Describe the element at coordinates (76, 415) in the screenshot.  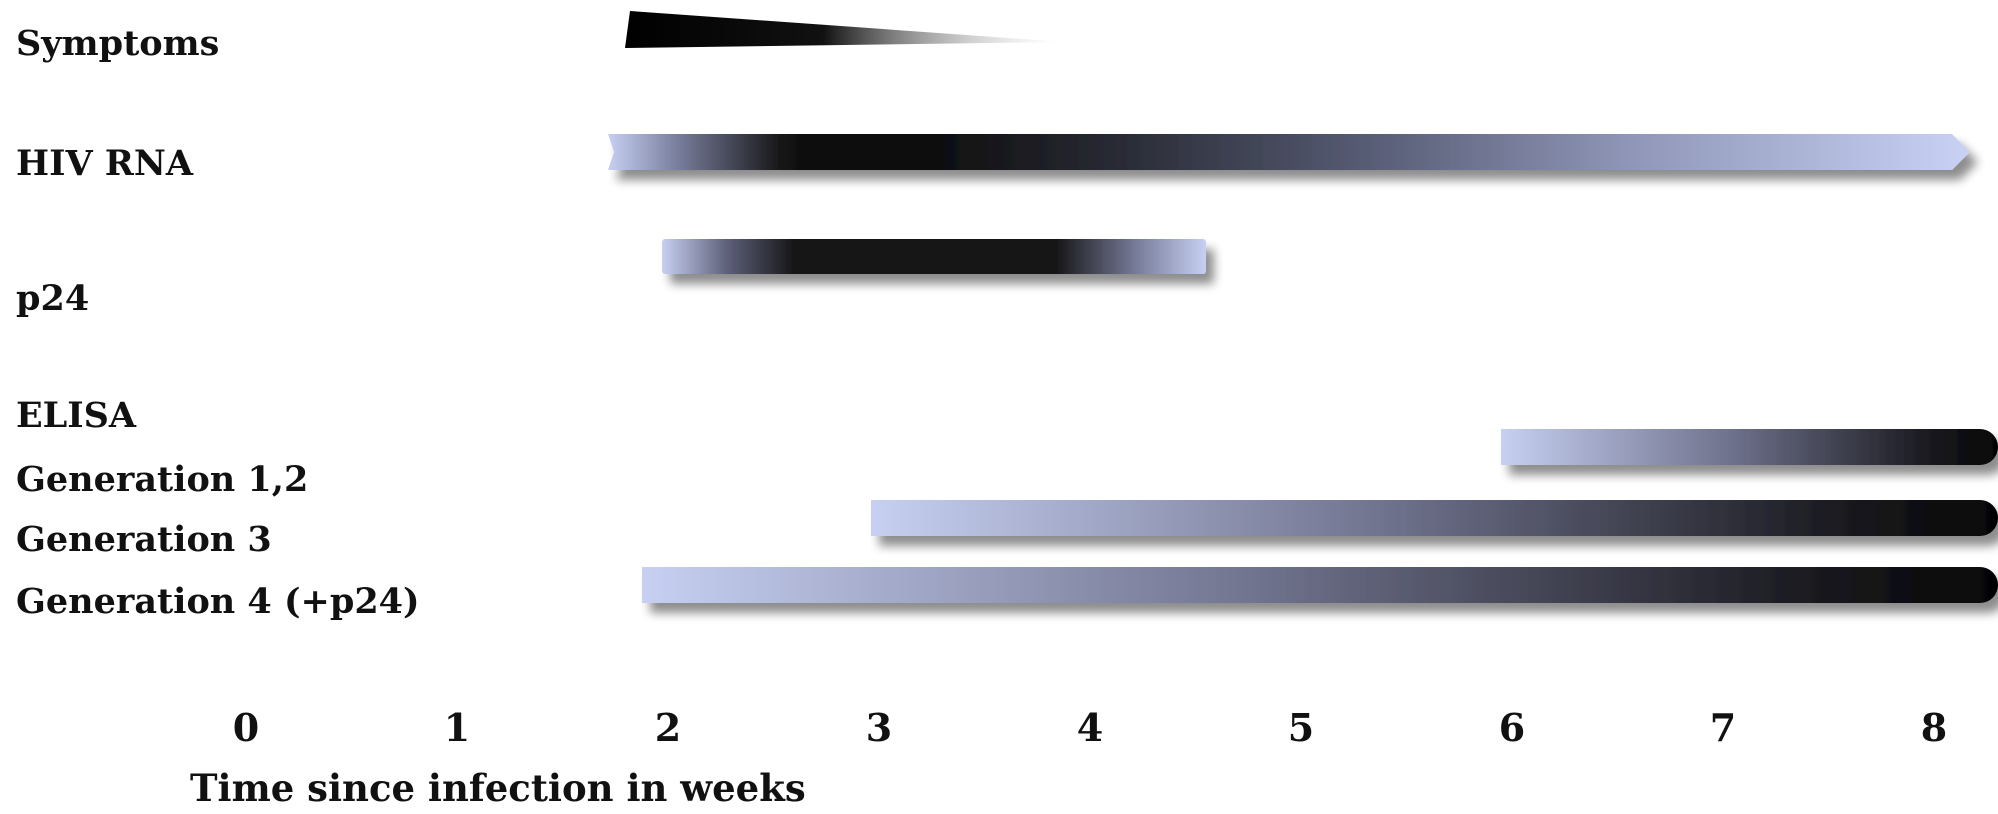
I see `row-label-elisa: ELISA` at that location.